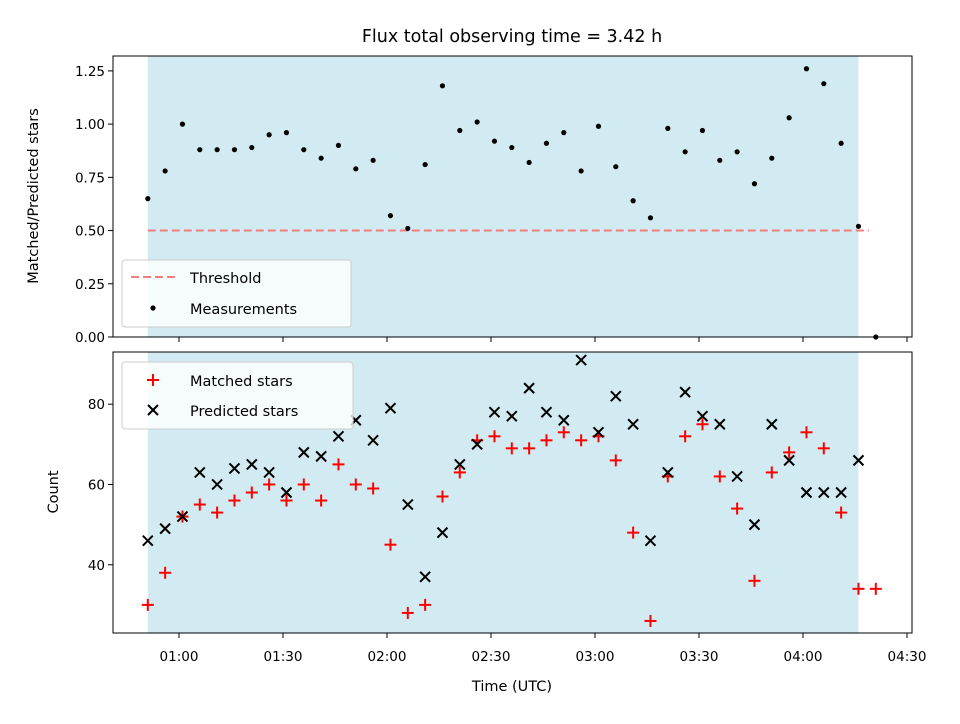  I want to click on matched-legend-label: Matched stars, so click(241, 382).